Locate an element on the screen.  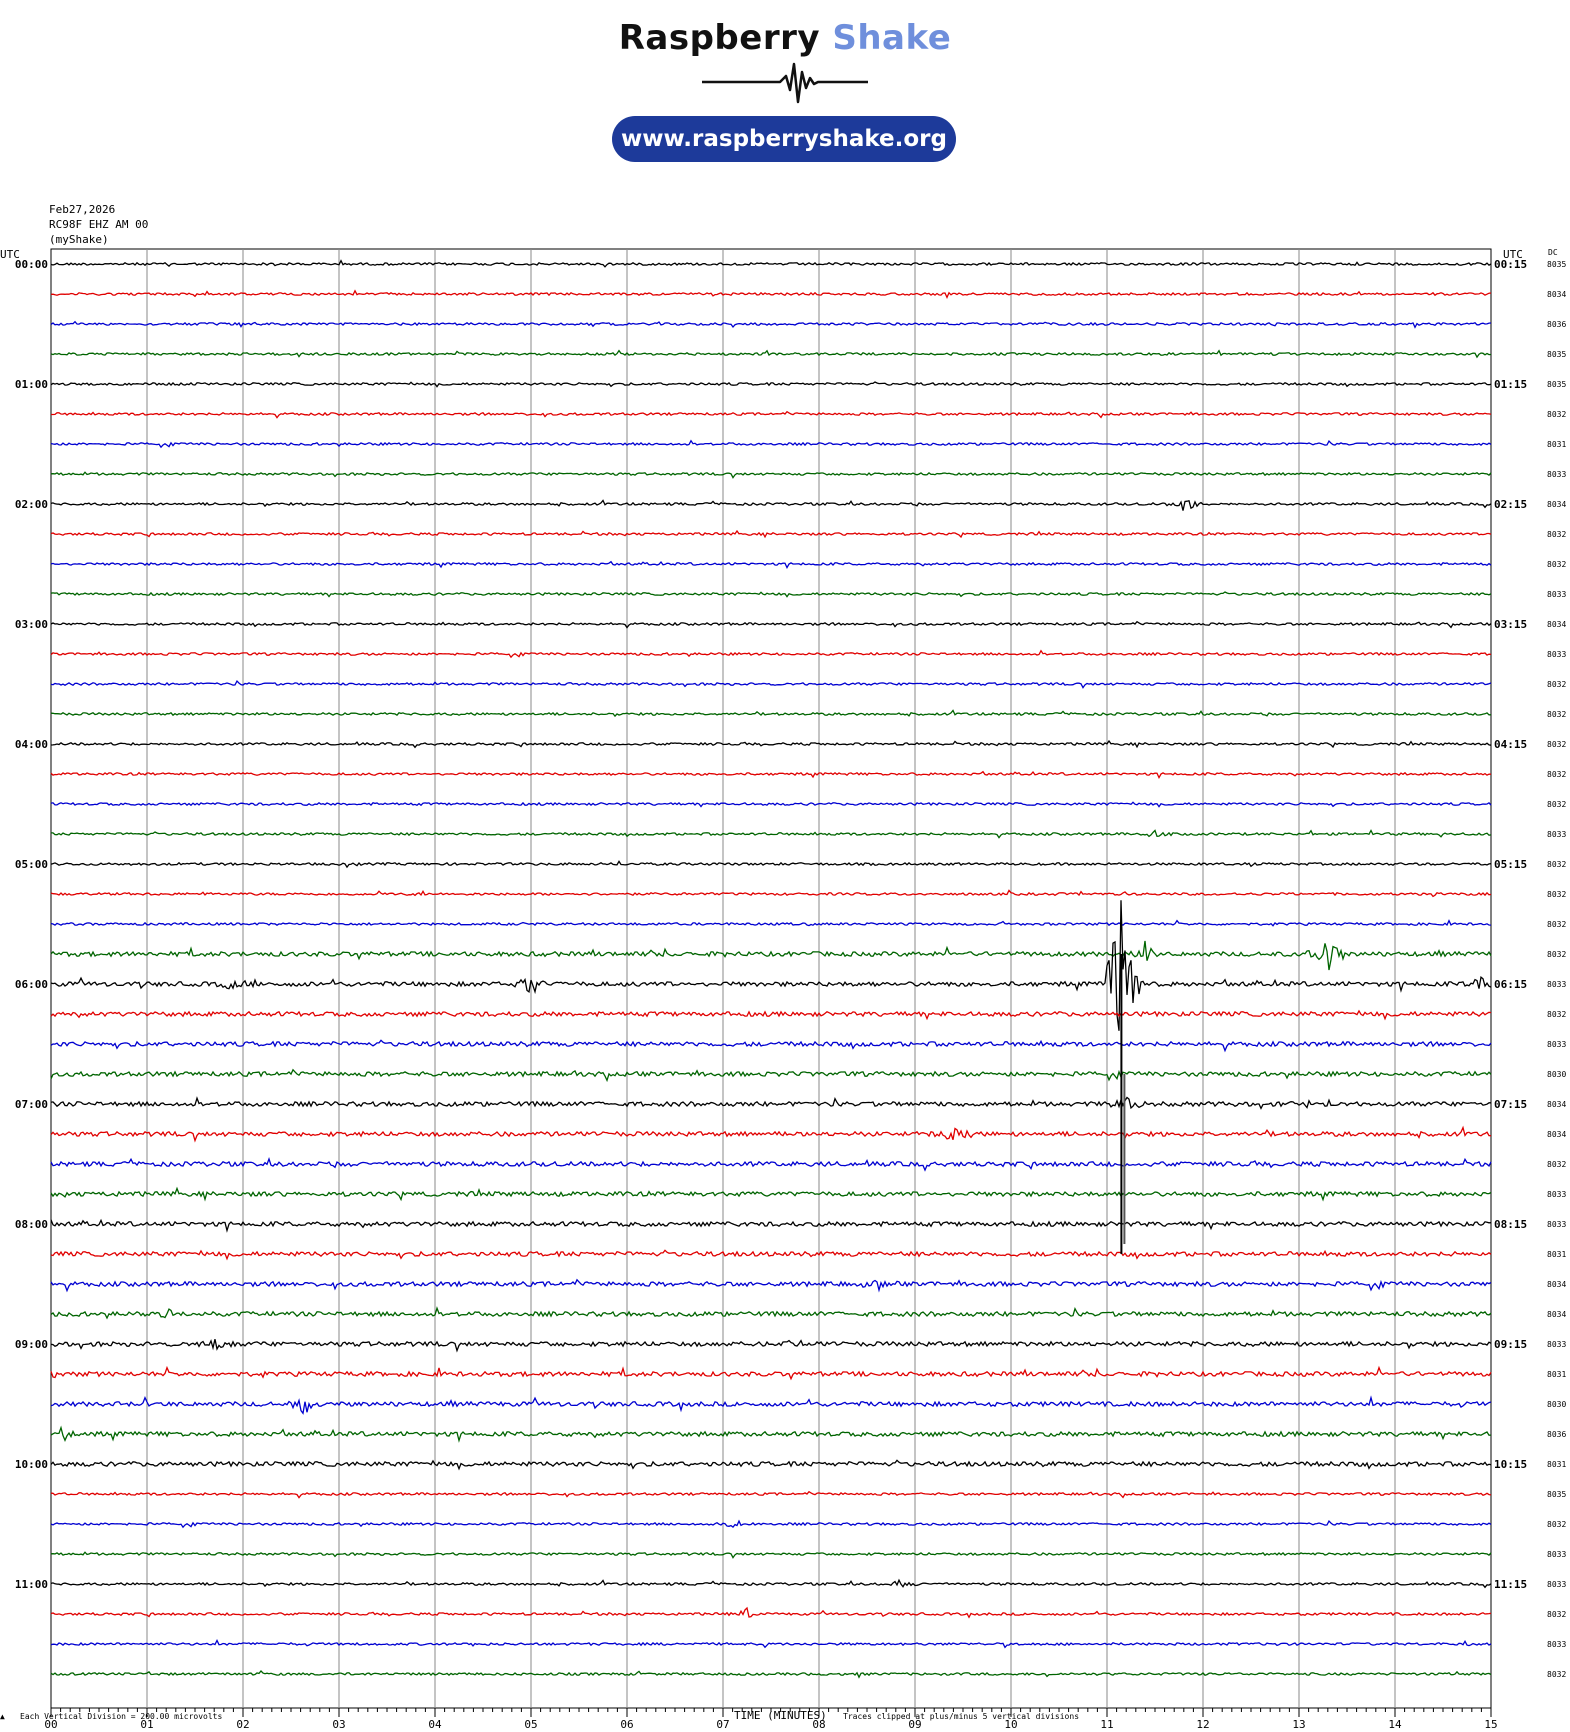
hour-label-right: 10:15 is located at coordinates (1510, 1464).